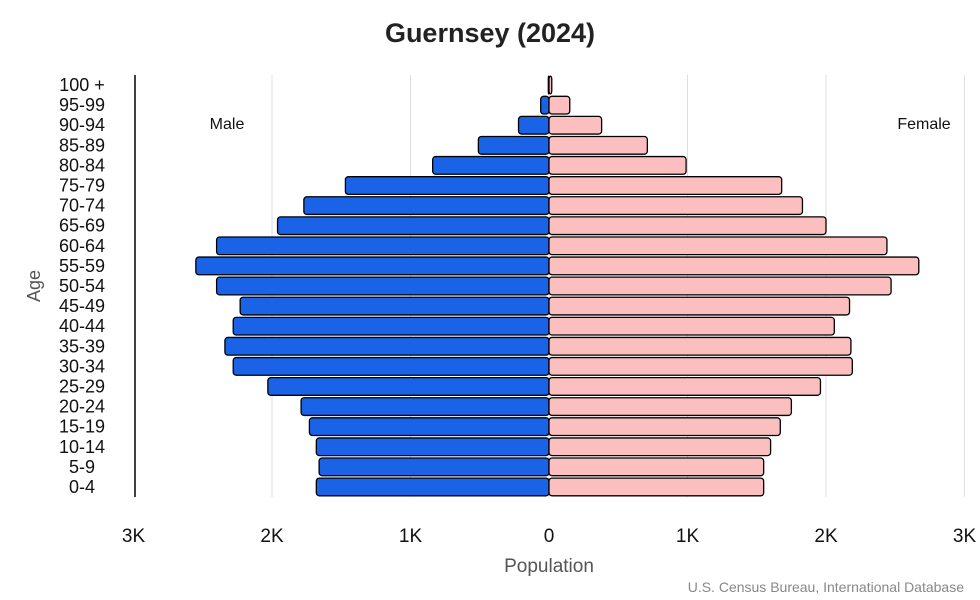 Image resolution: width=980 pixels, height=600 pixels. What do you see at coordinates (490, 33) in the screenshot?
I see `chart-title: Guernsey (2024)` at bounding box center [490, 33].